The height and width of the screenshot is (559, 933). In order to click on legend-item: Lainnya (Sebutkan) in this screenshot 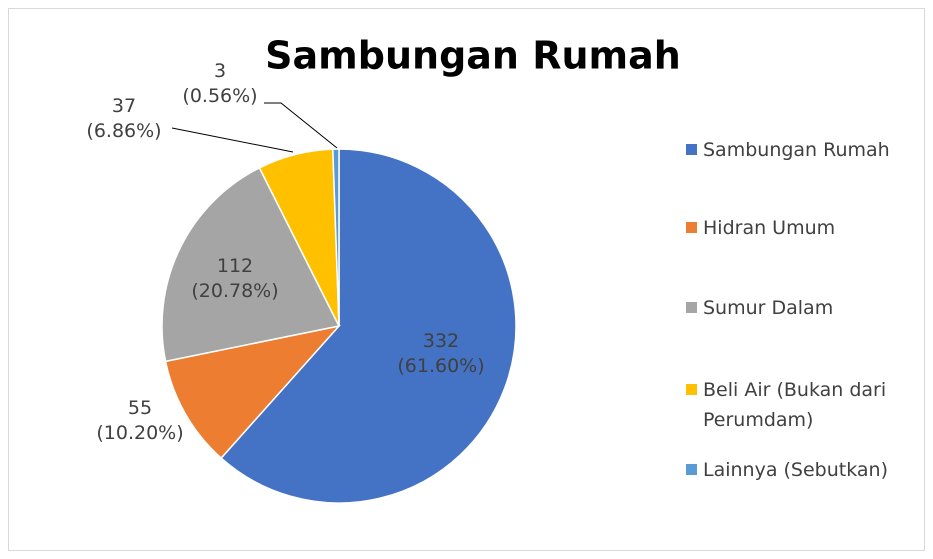, I will do `click(803, 470)`.